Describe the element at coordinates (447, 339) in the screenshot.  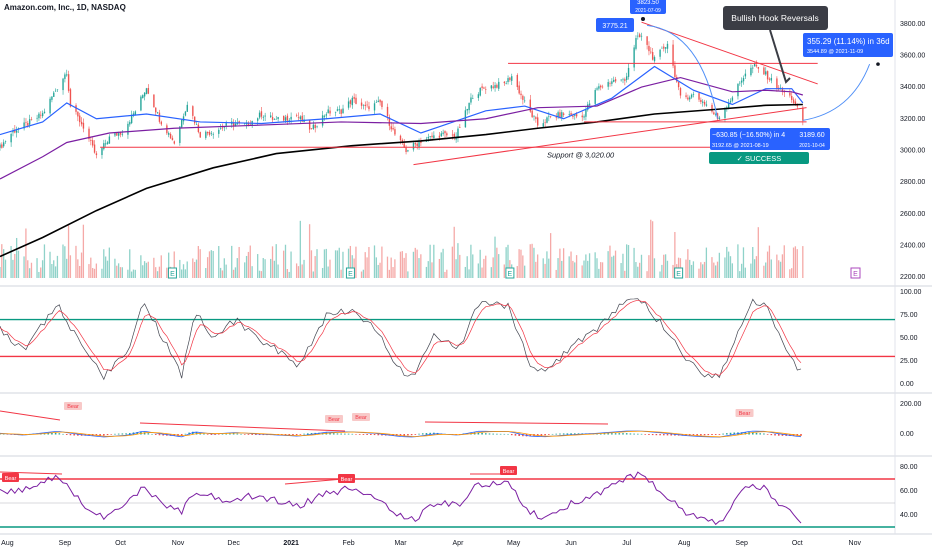
I see `stochastic-panel` at that location.